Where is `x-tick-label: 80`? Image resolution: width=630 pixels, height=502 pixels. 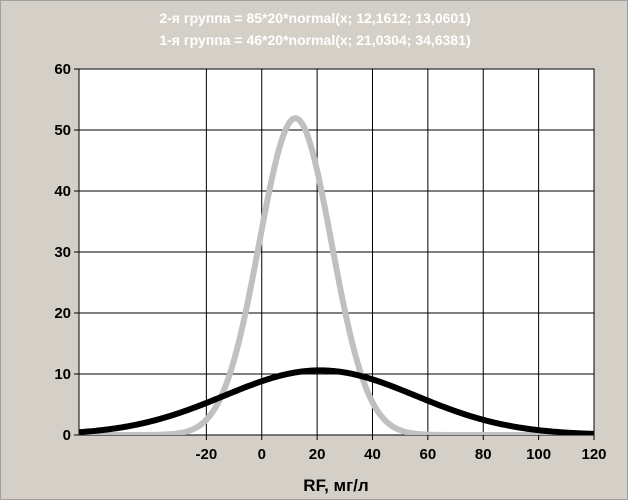 x-tick-label: 80 is located at coordinates (483, 454).